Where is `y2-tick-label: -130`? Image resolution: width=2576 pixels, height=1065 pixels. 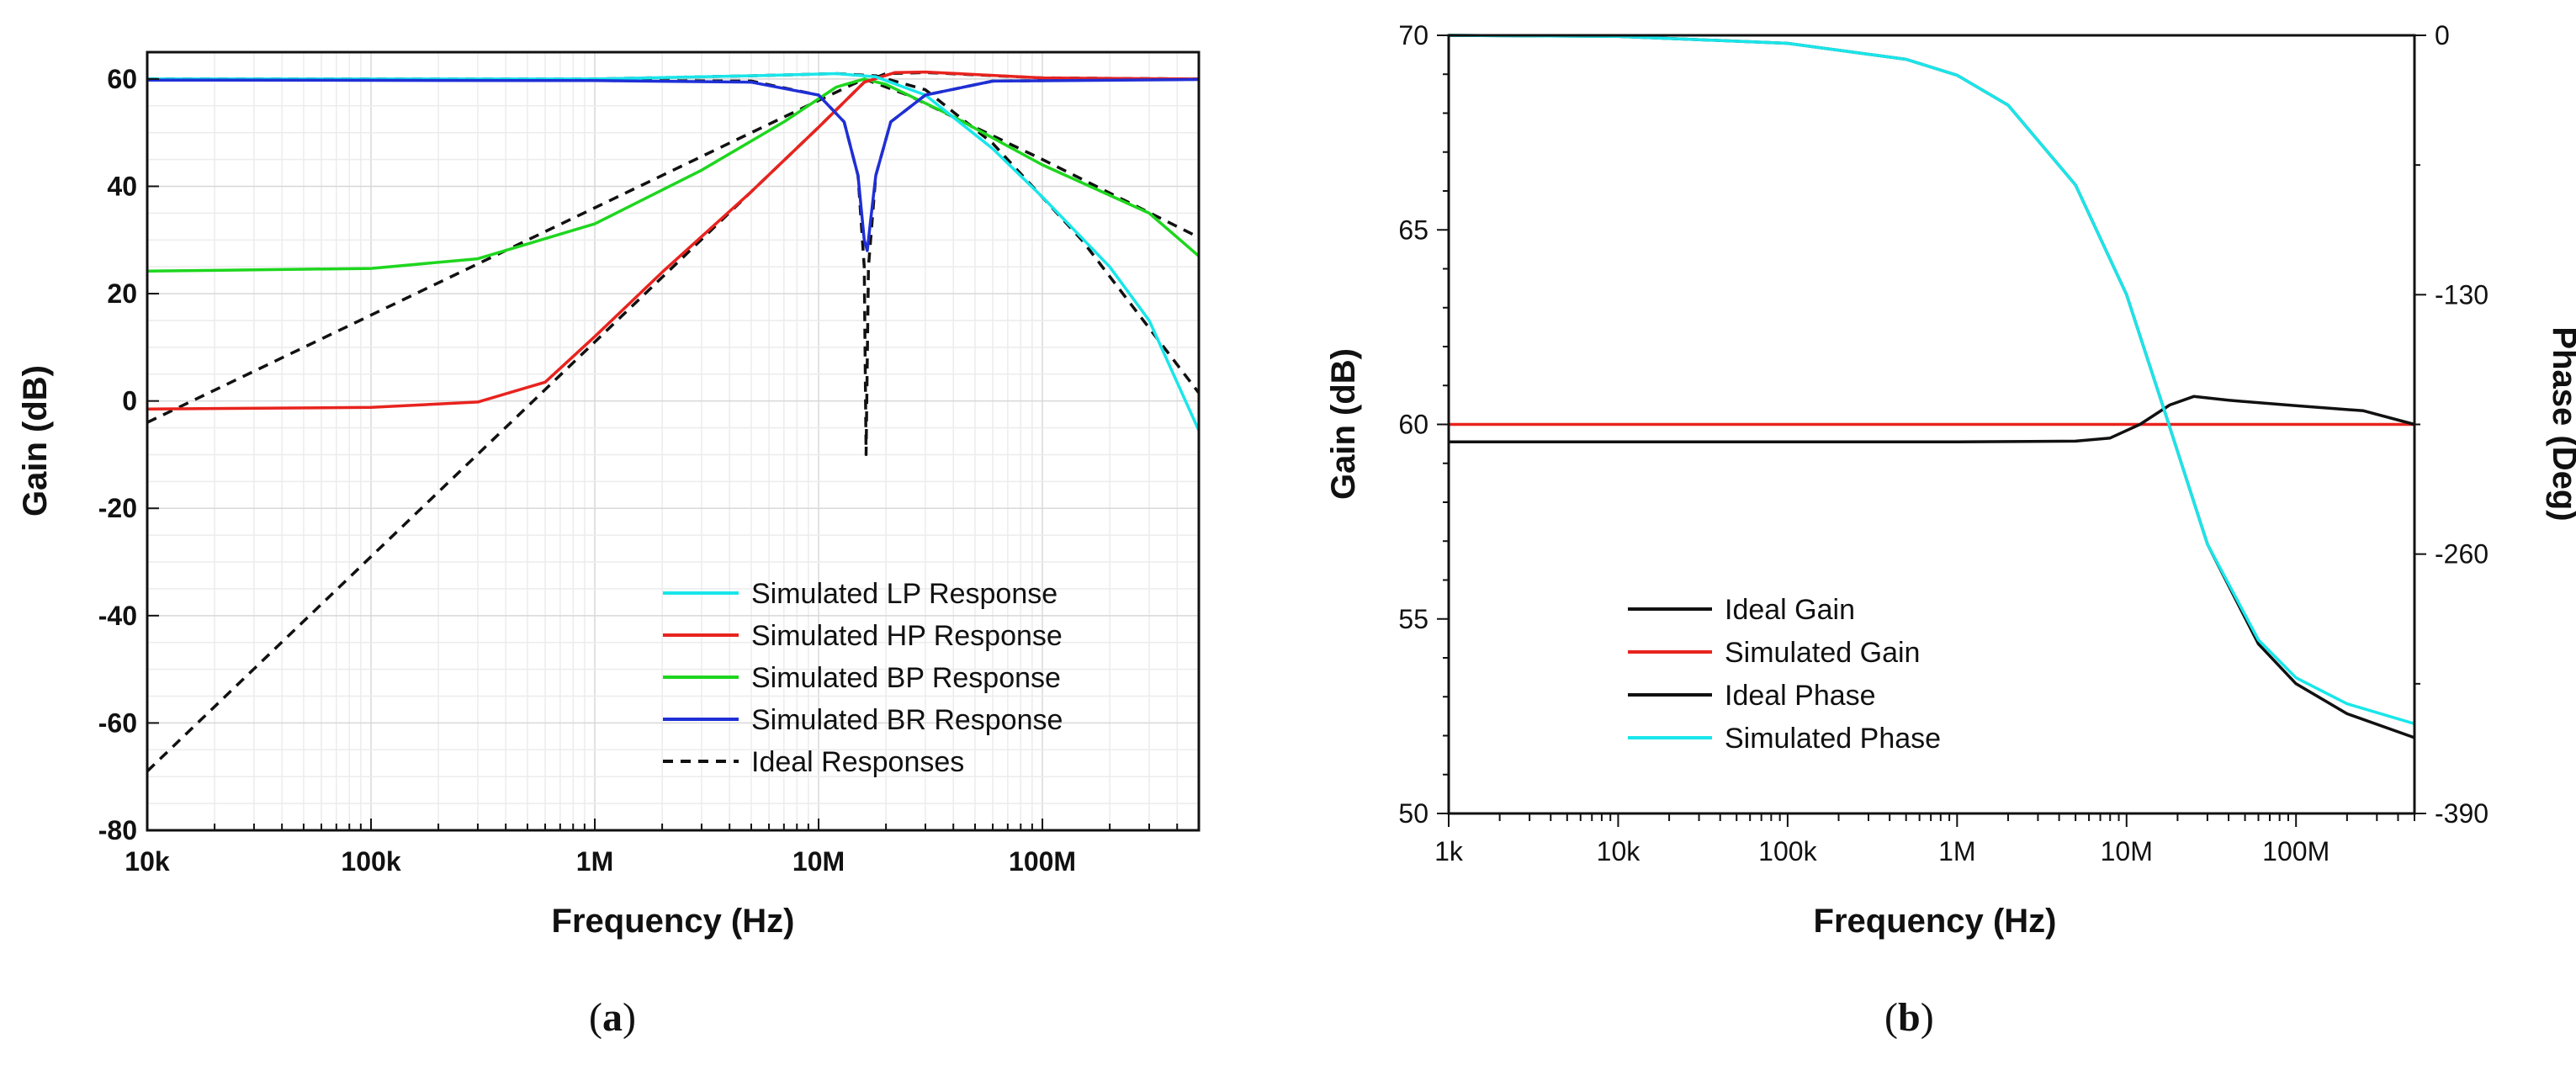
y2-tick-label: -130 is located at coordinates (2462, 294).